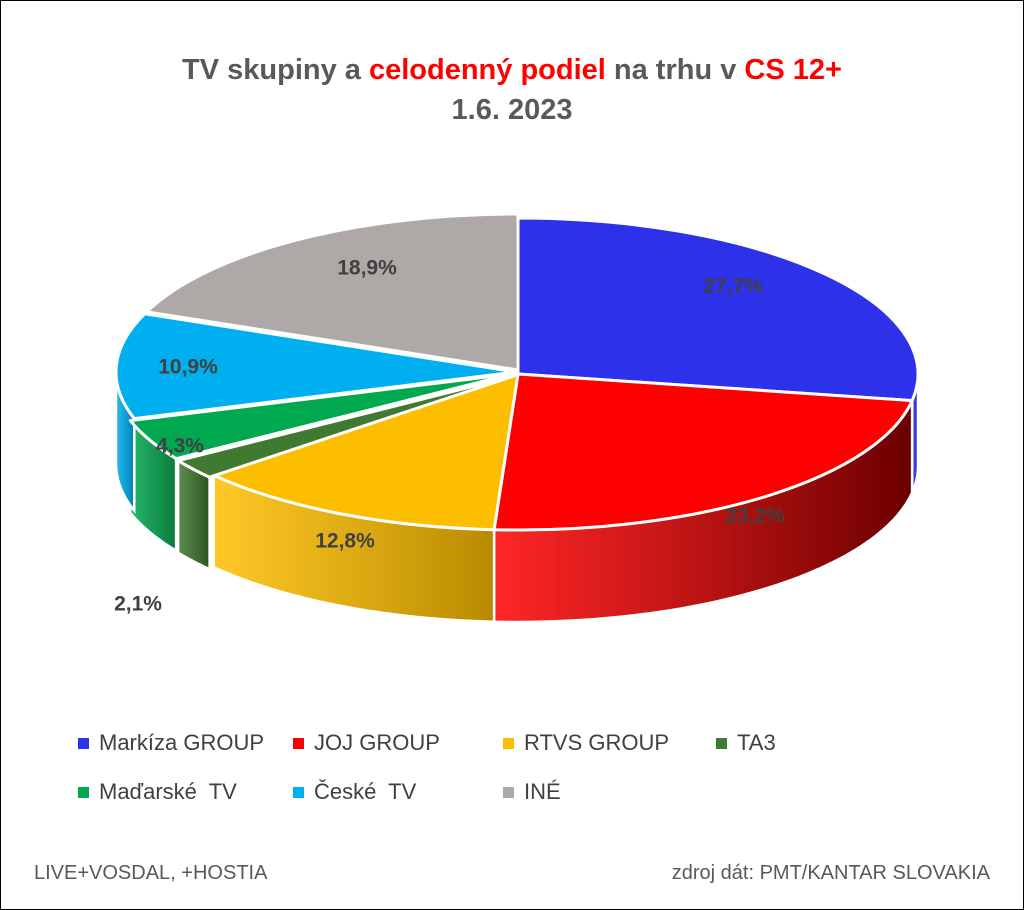 This screenshot has height=910, width=1024. I want to click on legend-item-rtvs: RTVS GROUP, so click(586, 743).